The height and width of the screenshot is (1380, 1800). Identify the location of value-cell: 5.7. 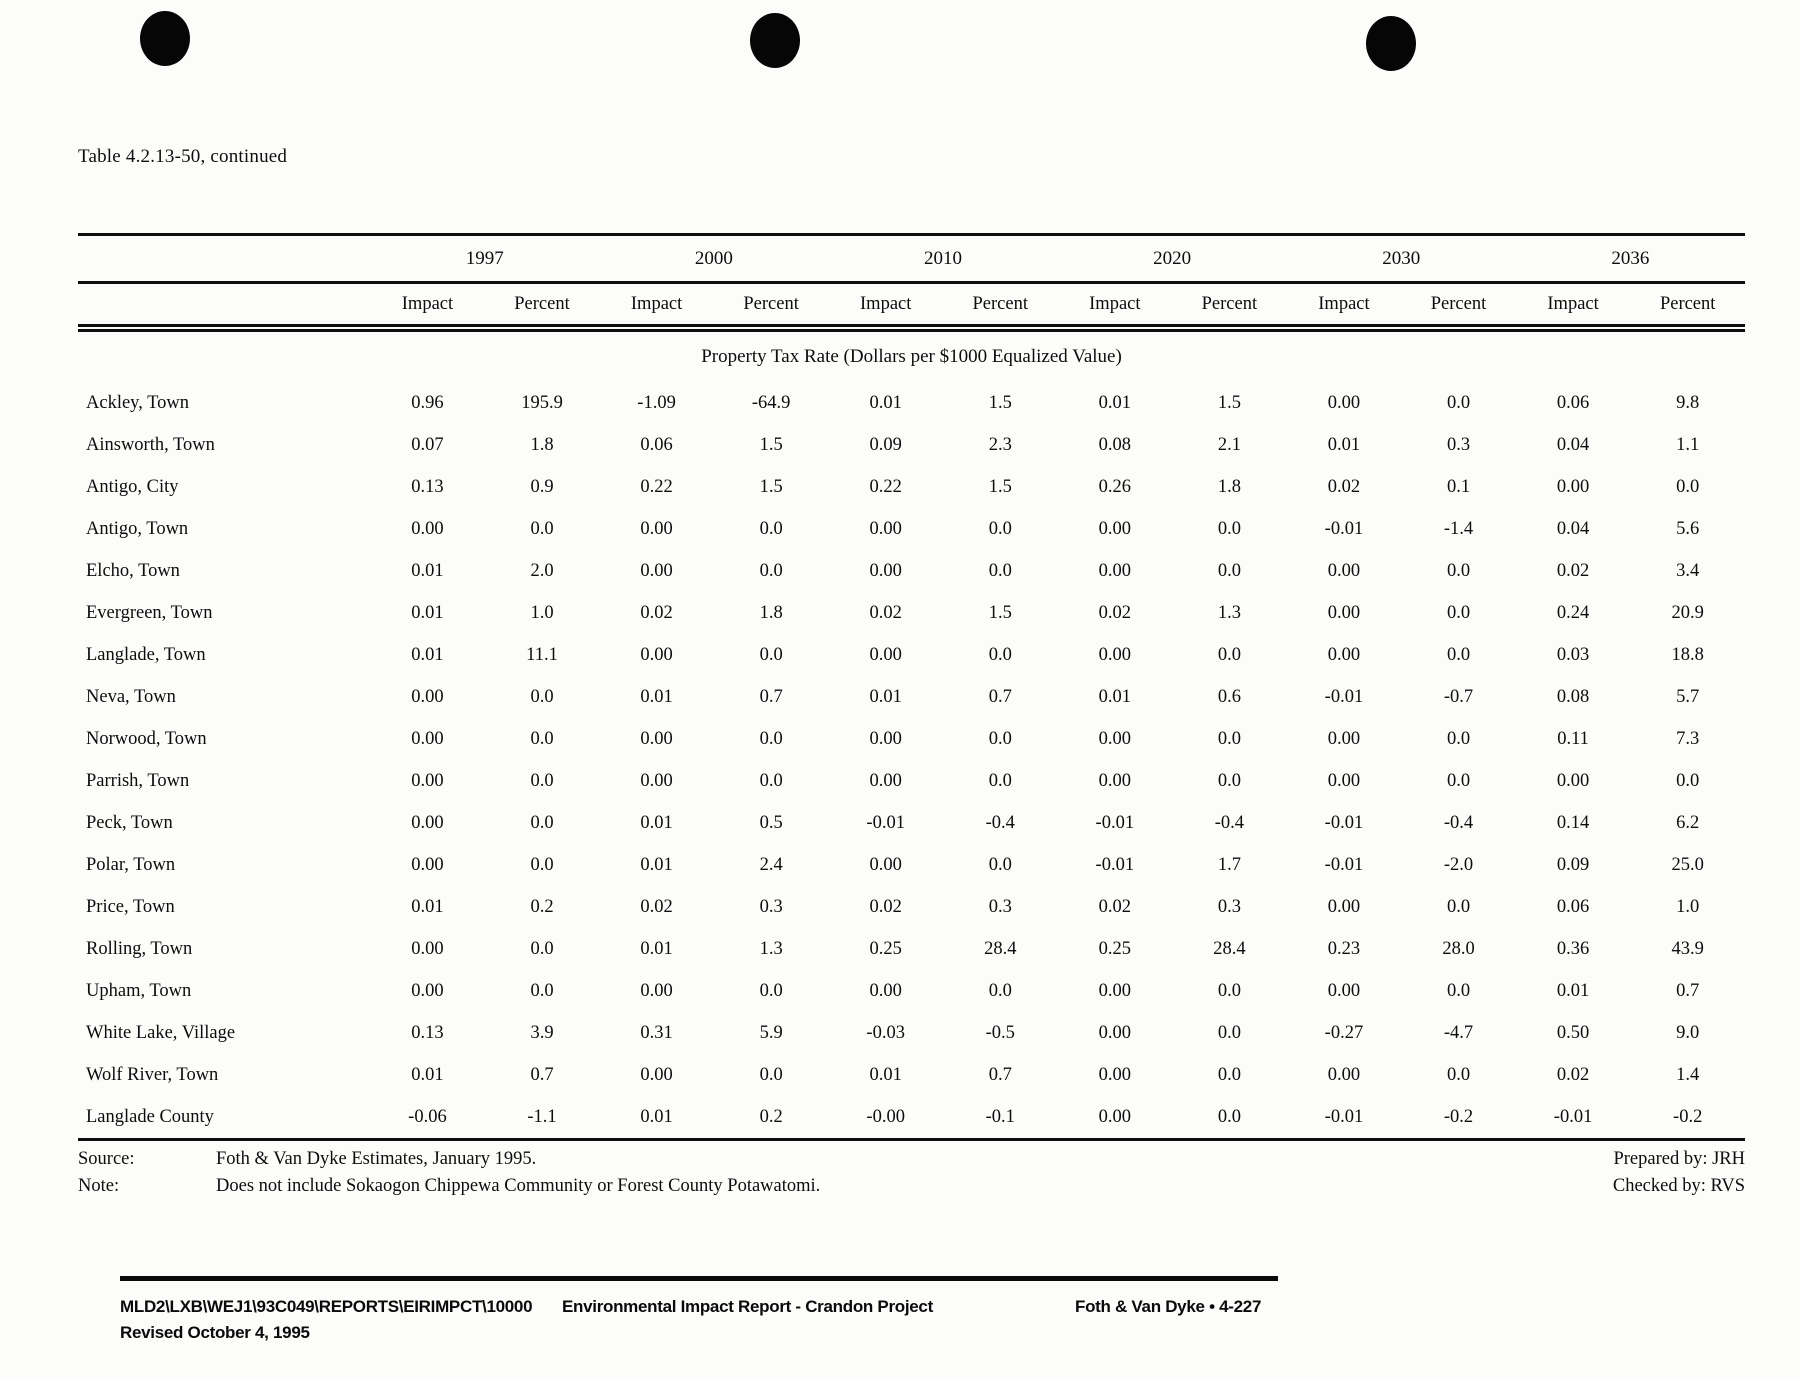
(1688, 696).